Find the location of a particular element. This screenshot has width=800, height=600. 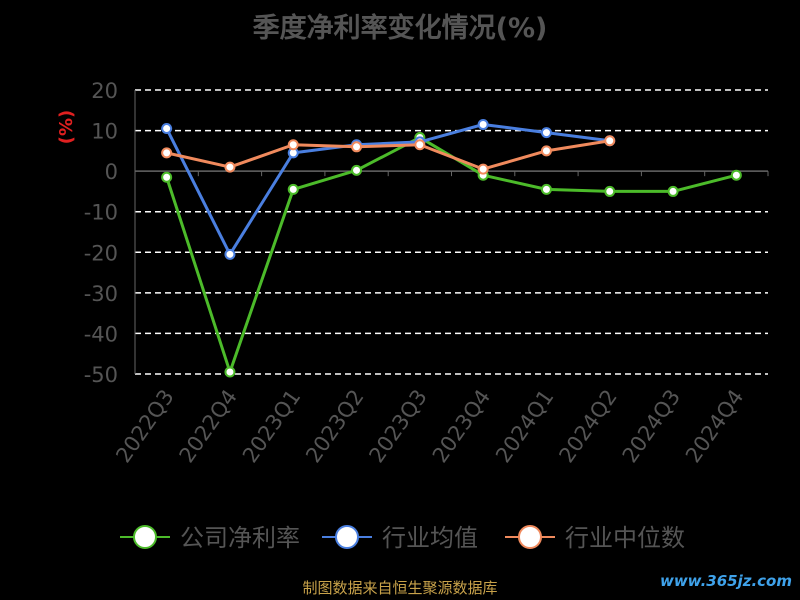

y-axis-label: (%) is located at coordinates (66, 127).